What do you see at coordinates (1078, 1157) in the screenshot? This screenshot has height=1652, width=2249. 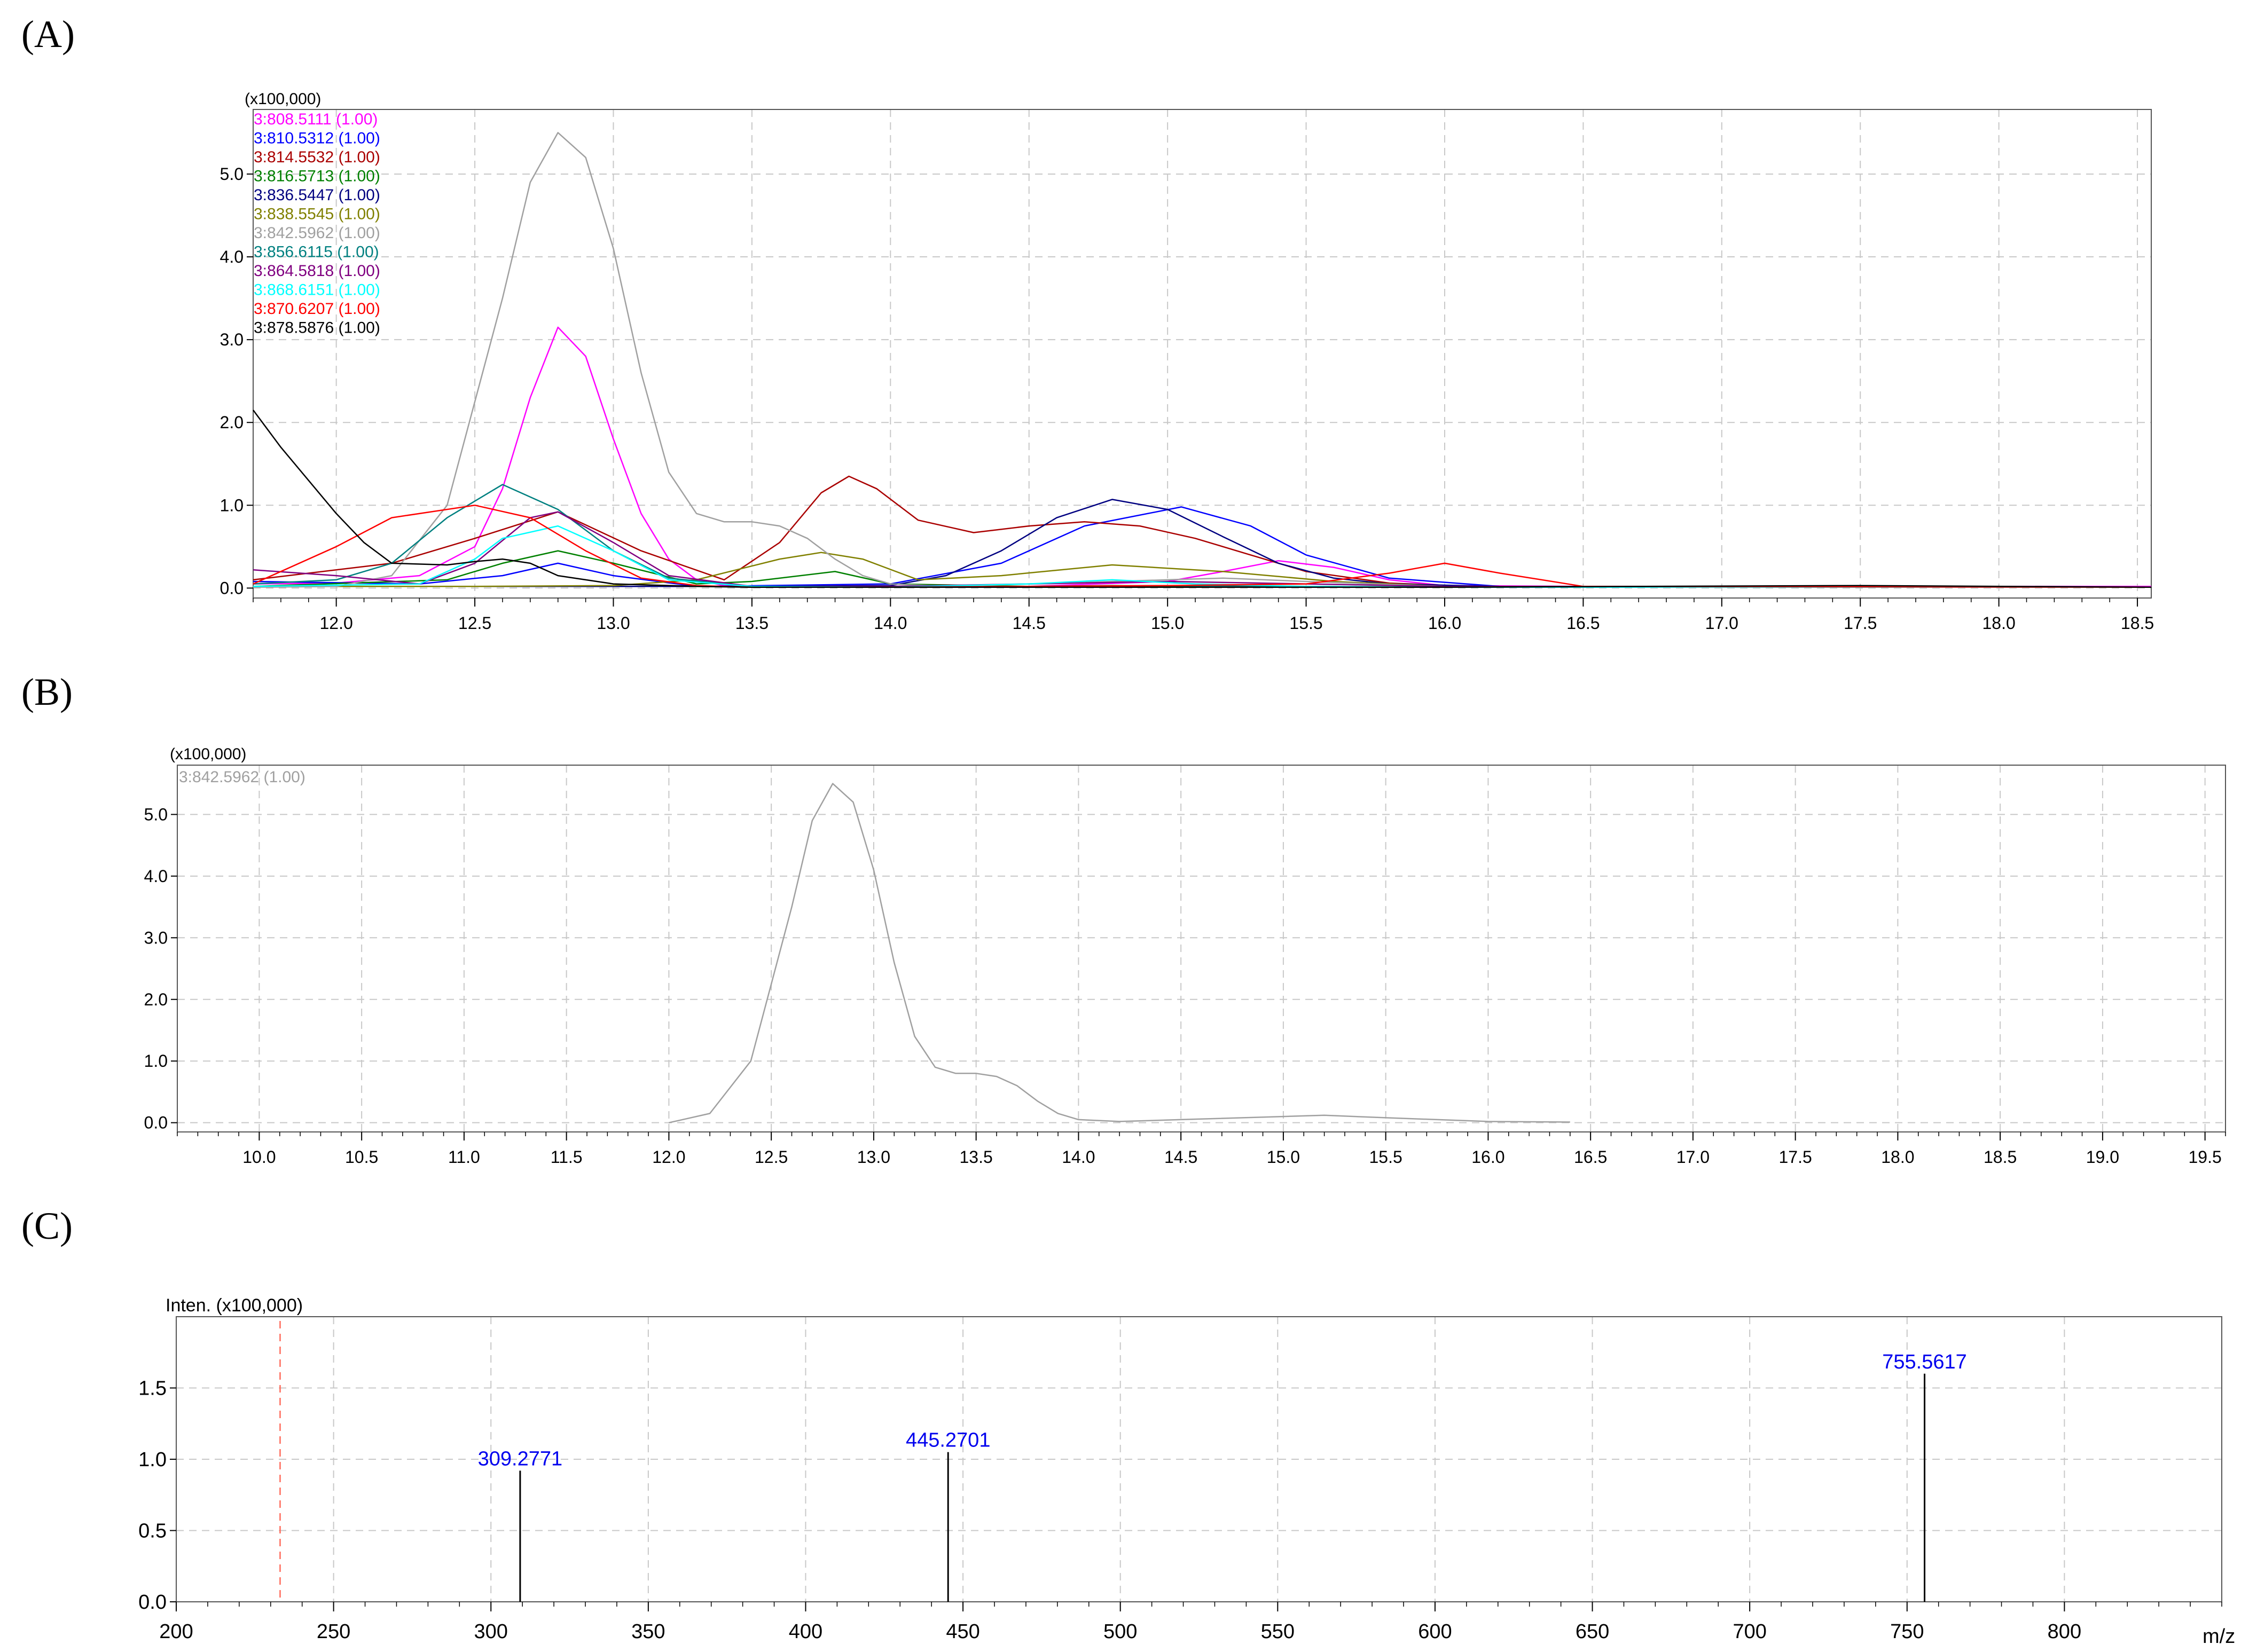 I see `panel-b-x-tick-label: 14.0` at bounding box center [1078, 1157].